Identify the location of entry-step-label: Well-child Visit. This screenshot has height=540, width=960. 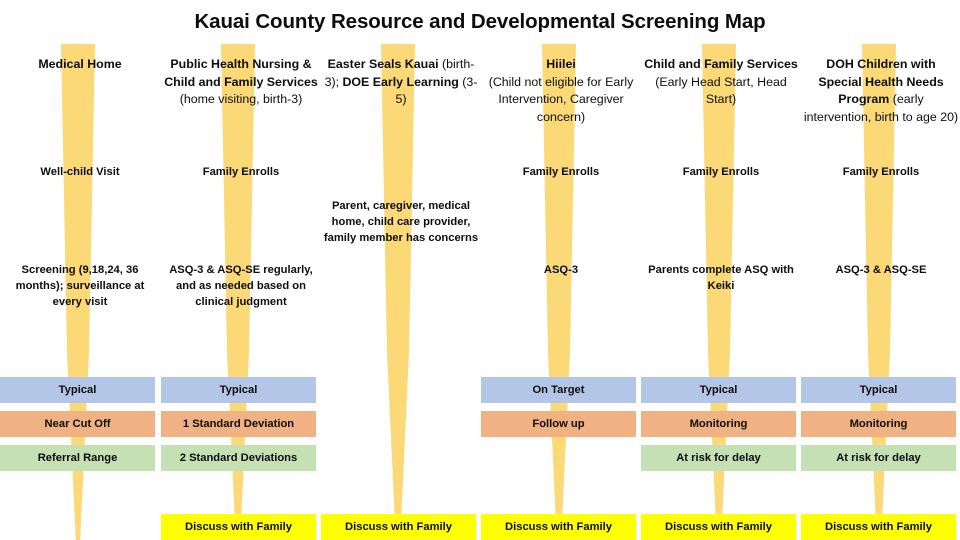
(80, 172).